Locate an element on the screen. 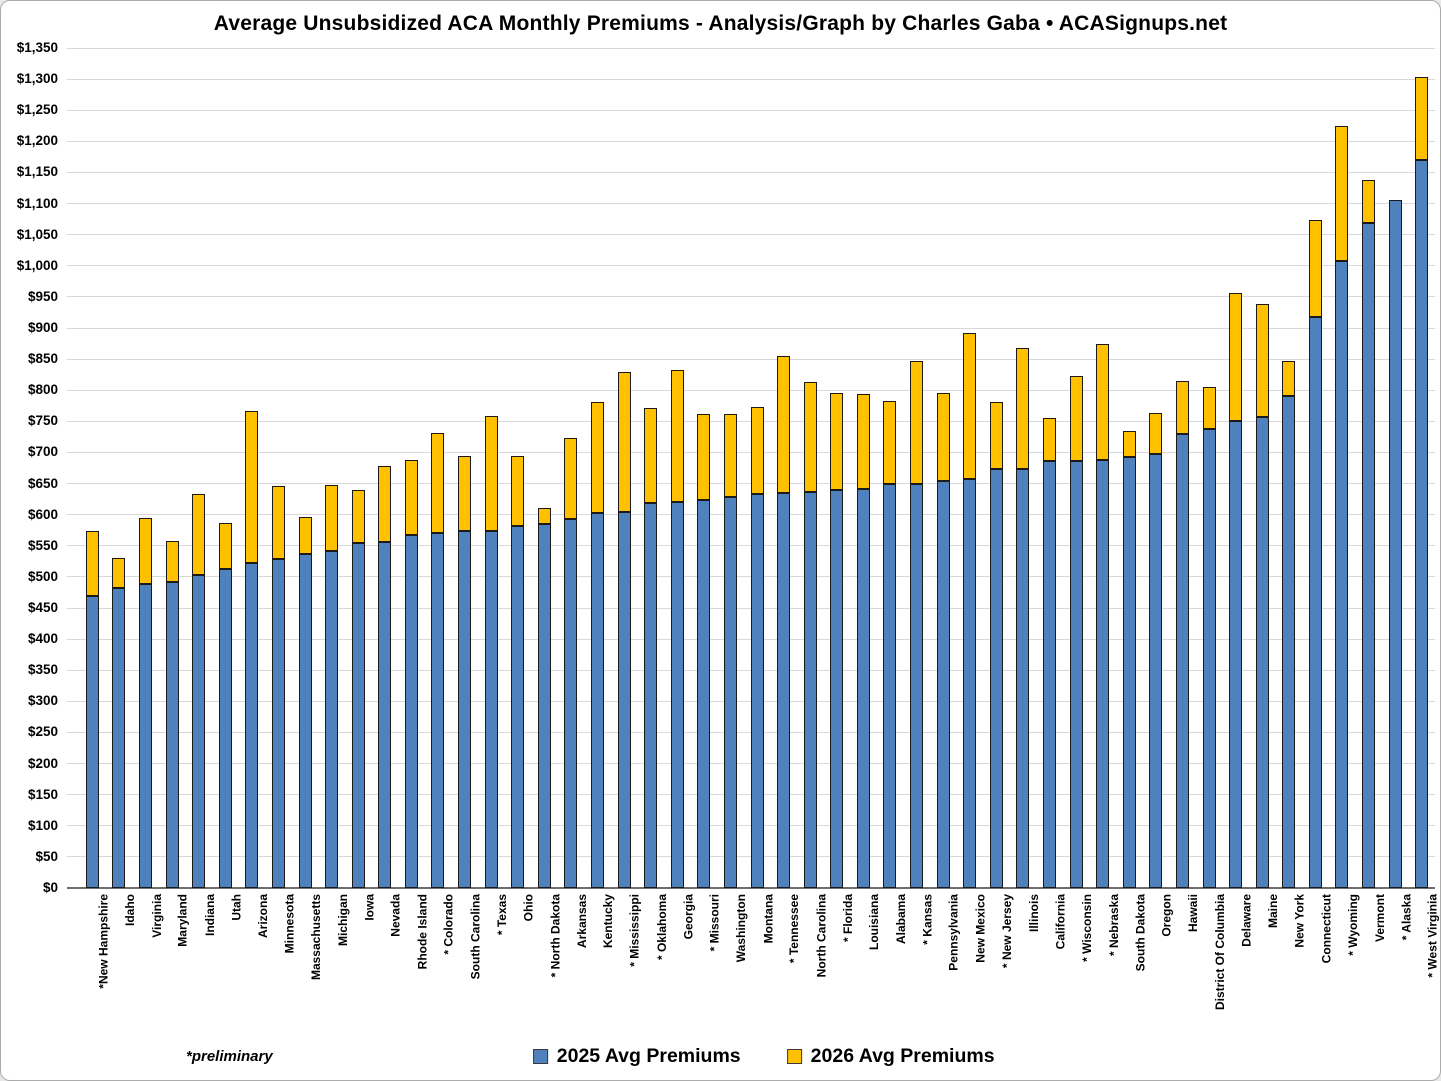 This screenshot has height=1081, width=1441. x-tick-label-missouri: * Missouri is located at coordinates (714, 923).